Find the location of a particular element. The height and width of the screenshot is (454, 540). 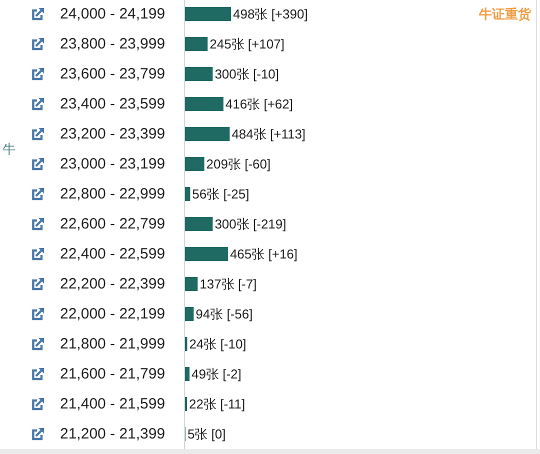

data-label: 300张 [-219] is located at coordinates (250, 224).